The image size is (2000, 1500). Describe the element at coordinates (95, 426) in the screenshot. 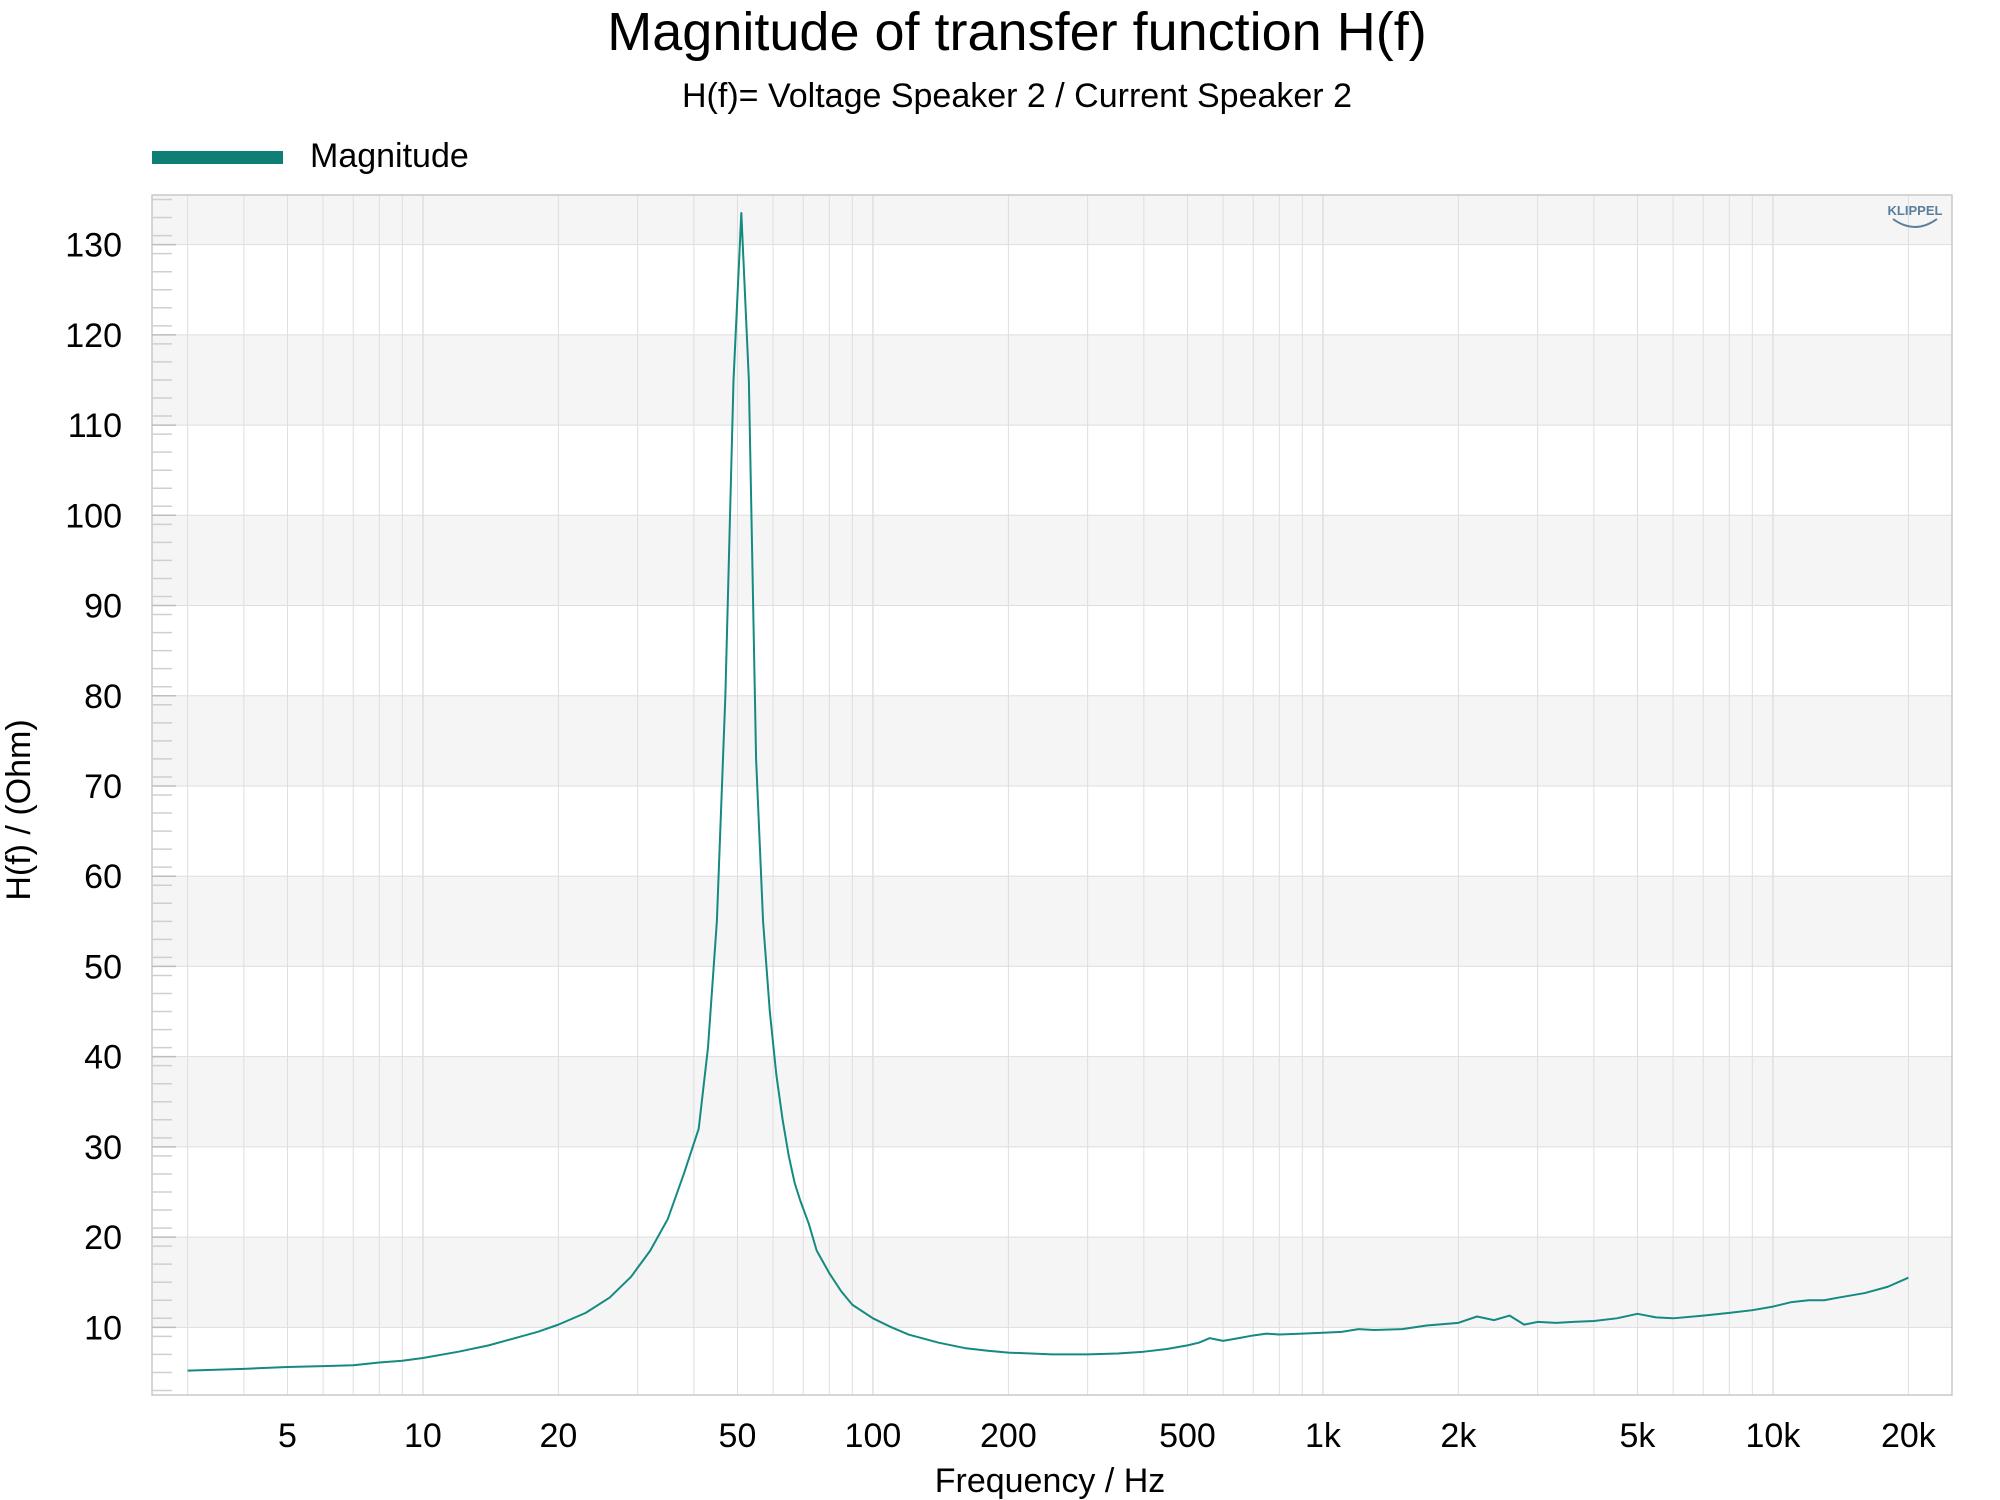

I see `y-tick-label: 110` at that location.